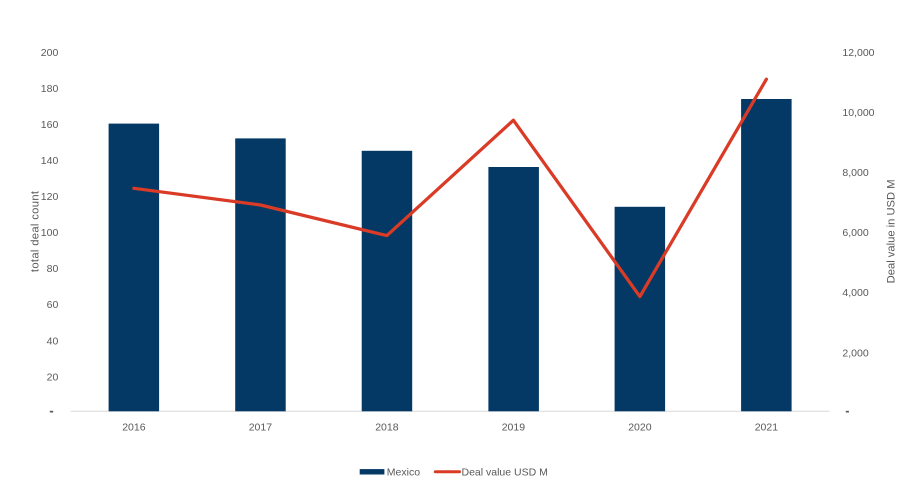 This screenshot has height=490, width=900. I want to click on svg-text: 200, so click(50, 53).